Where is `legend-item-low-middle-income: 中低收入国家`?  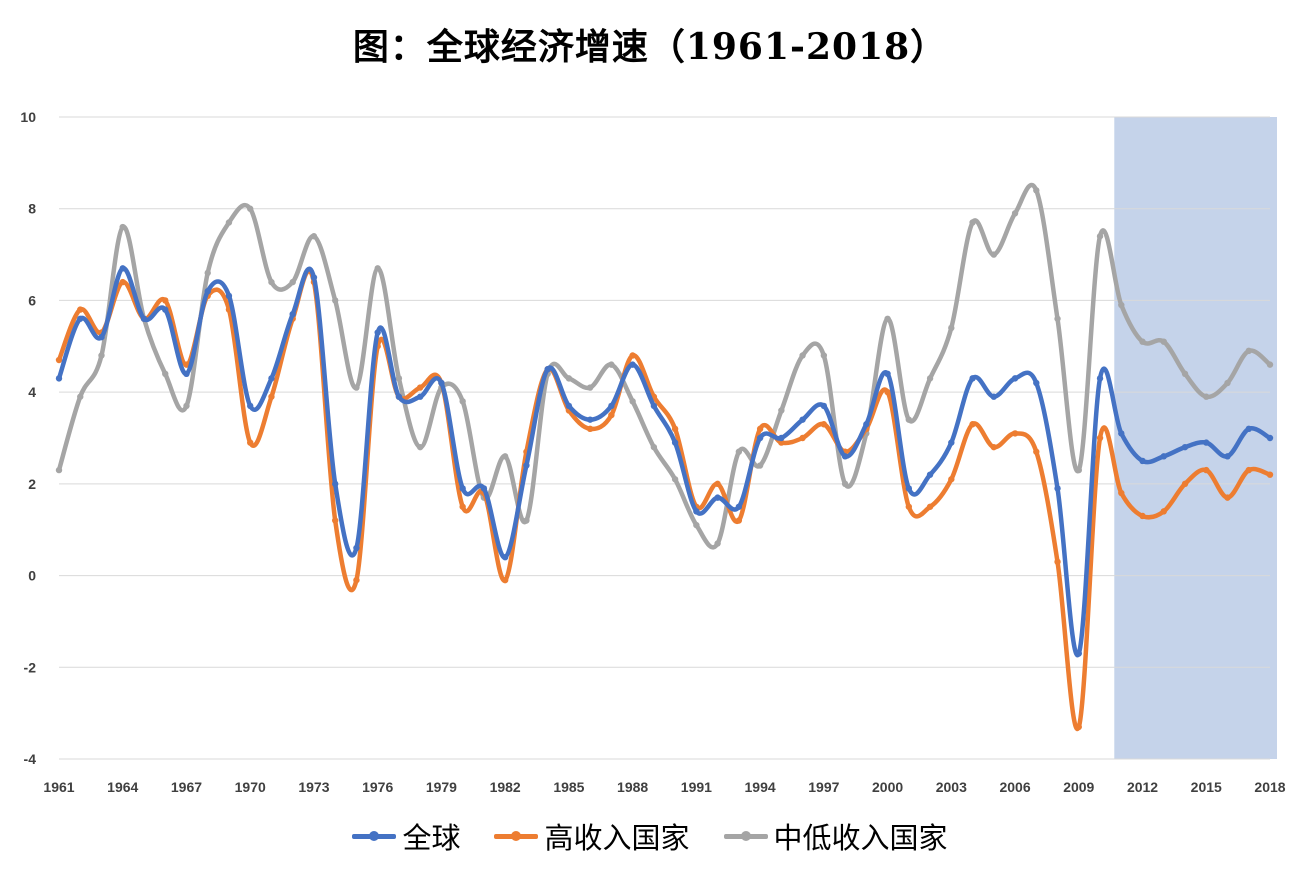
legend-item-low-middle-income: 中低收入国家 is located at coordinates (835, 836).